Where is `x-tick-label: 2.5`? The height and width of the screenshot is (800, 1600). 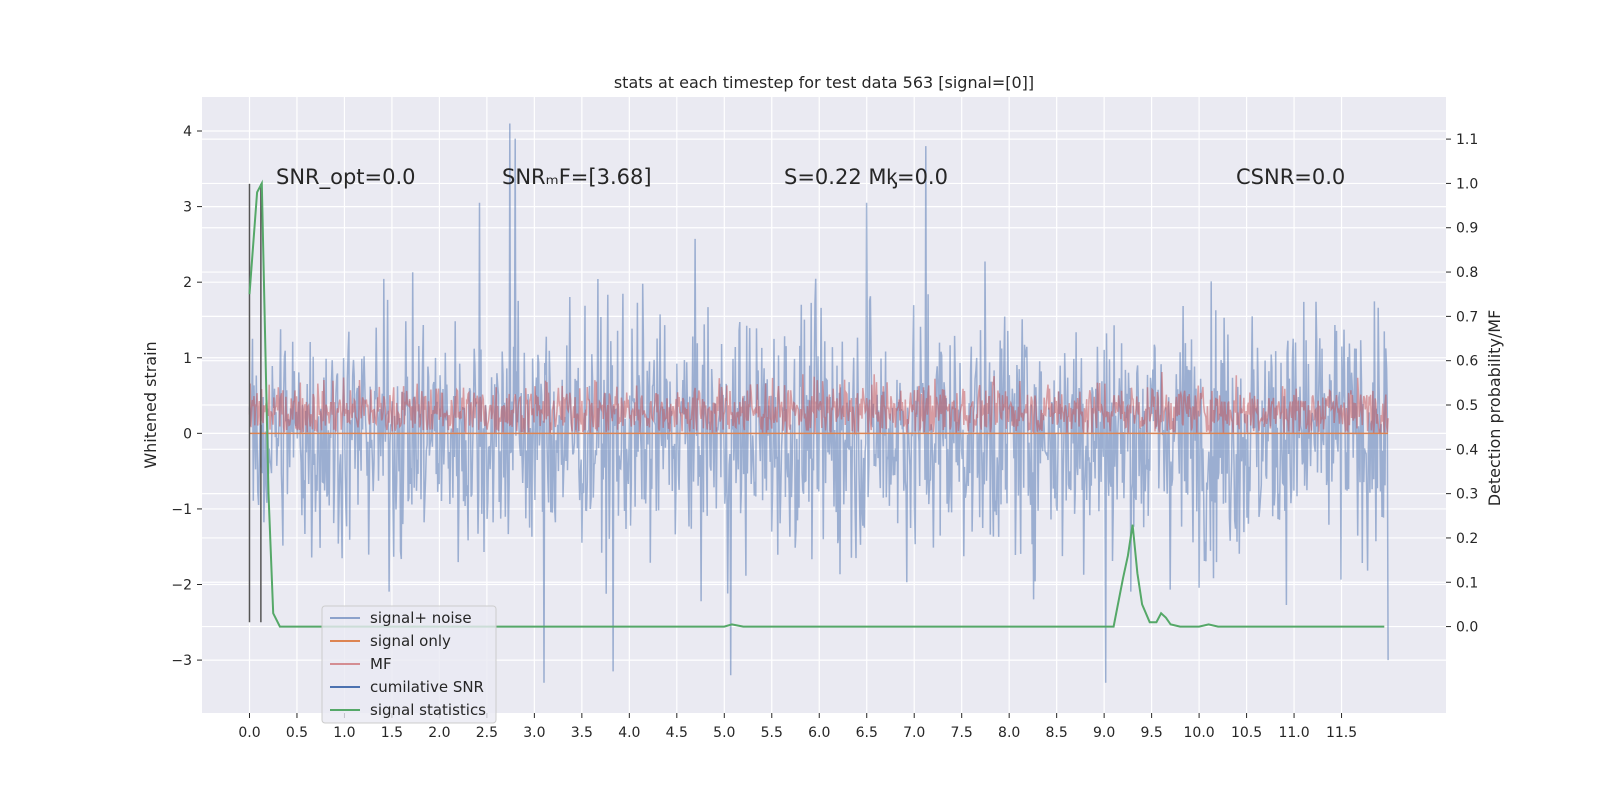 x-tick-label: 2.5 is located at coordinates (487, 733).